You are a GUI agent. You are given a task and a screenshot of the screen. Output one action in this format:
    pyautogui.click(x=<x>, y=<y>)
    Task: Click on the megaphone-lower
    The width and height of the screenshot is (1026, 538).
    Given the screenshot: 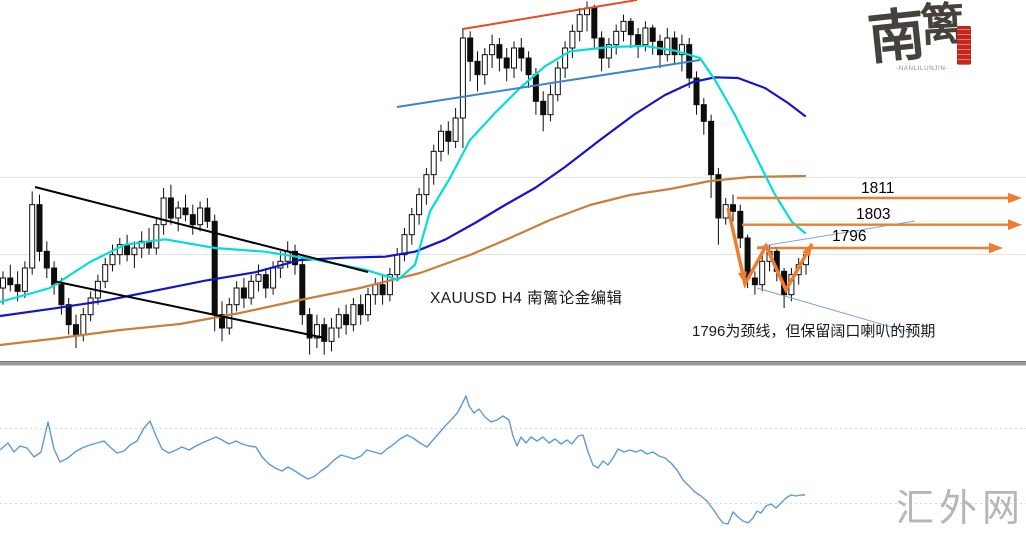 What is the action you would take?
    pyautogui.click(x=838, y=311)
    